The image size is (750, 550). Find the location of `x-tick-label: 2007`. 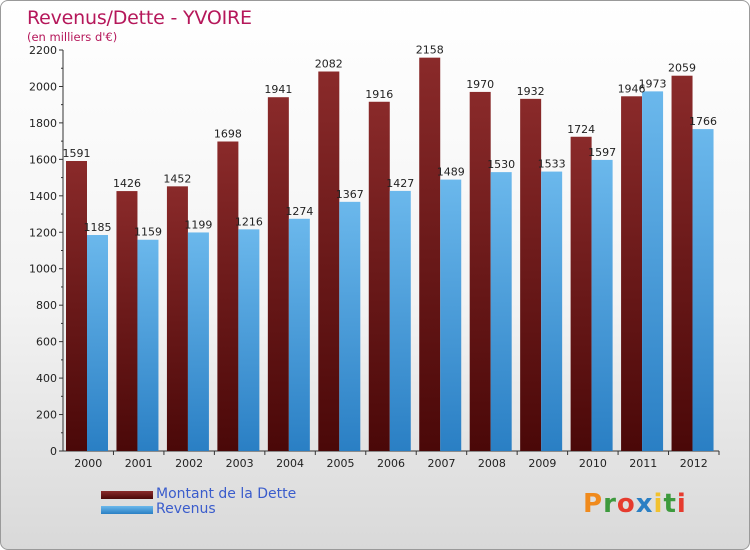

x-tick-label: 2007 is located at coordinates (441, 463).